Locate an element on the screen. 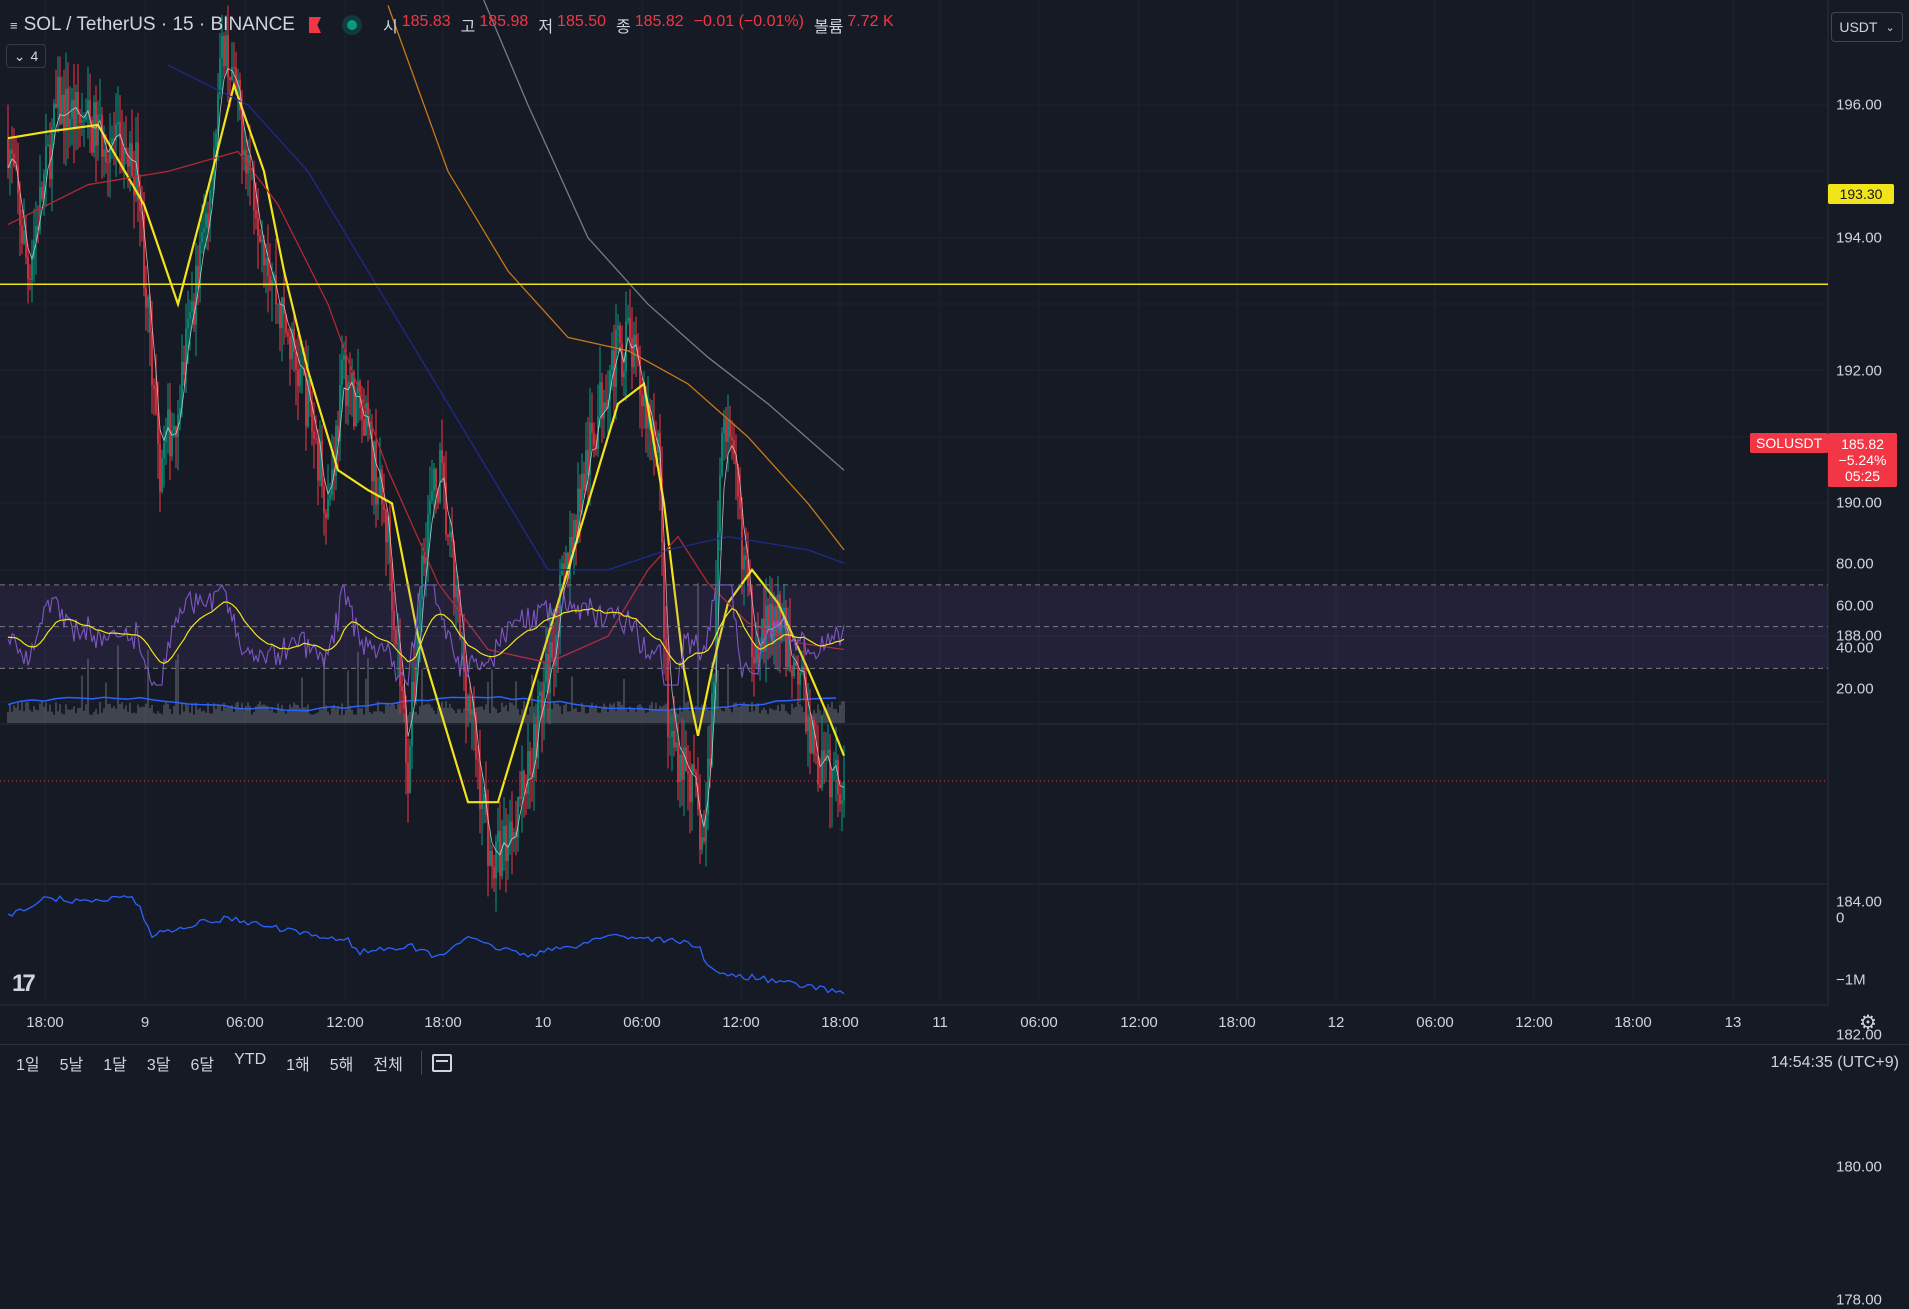 The width and height of the screenshot is (1909, 1309). range-button: 1달 is located at coordinates (115, 1065).